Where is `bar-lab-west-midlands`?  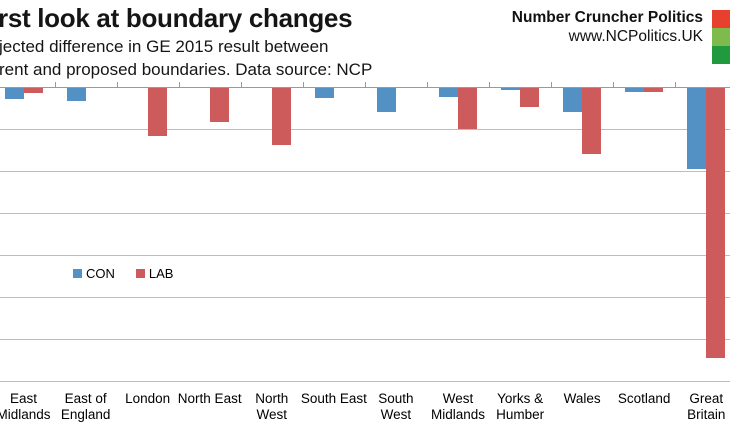
bar-lab-west-midlands is located at coordinates (467, 109).